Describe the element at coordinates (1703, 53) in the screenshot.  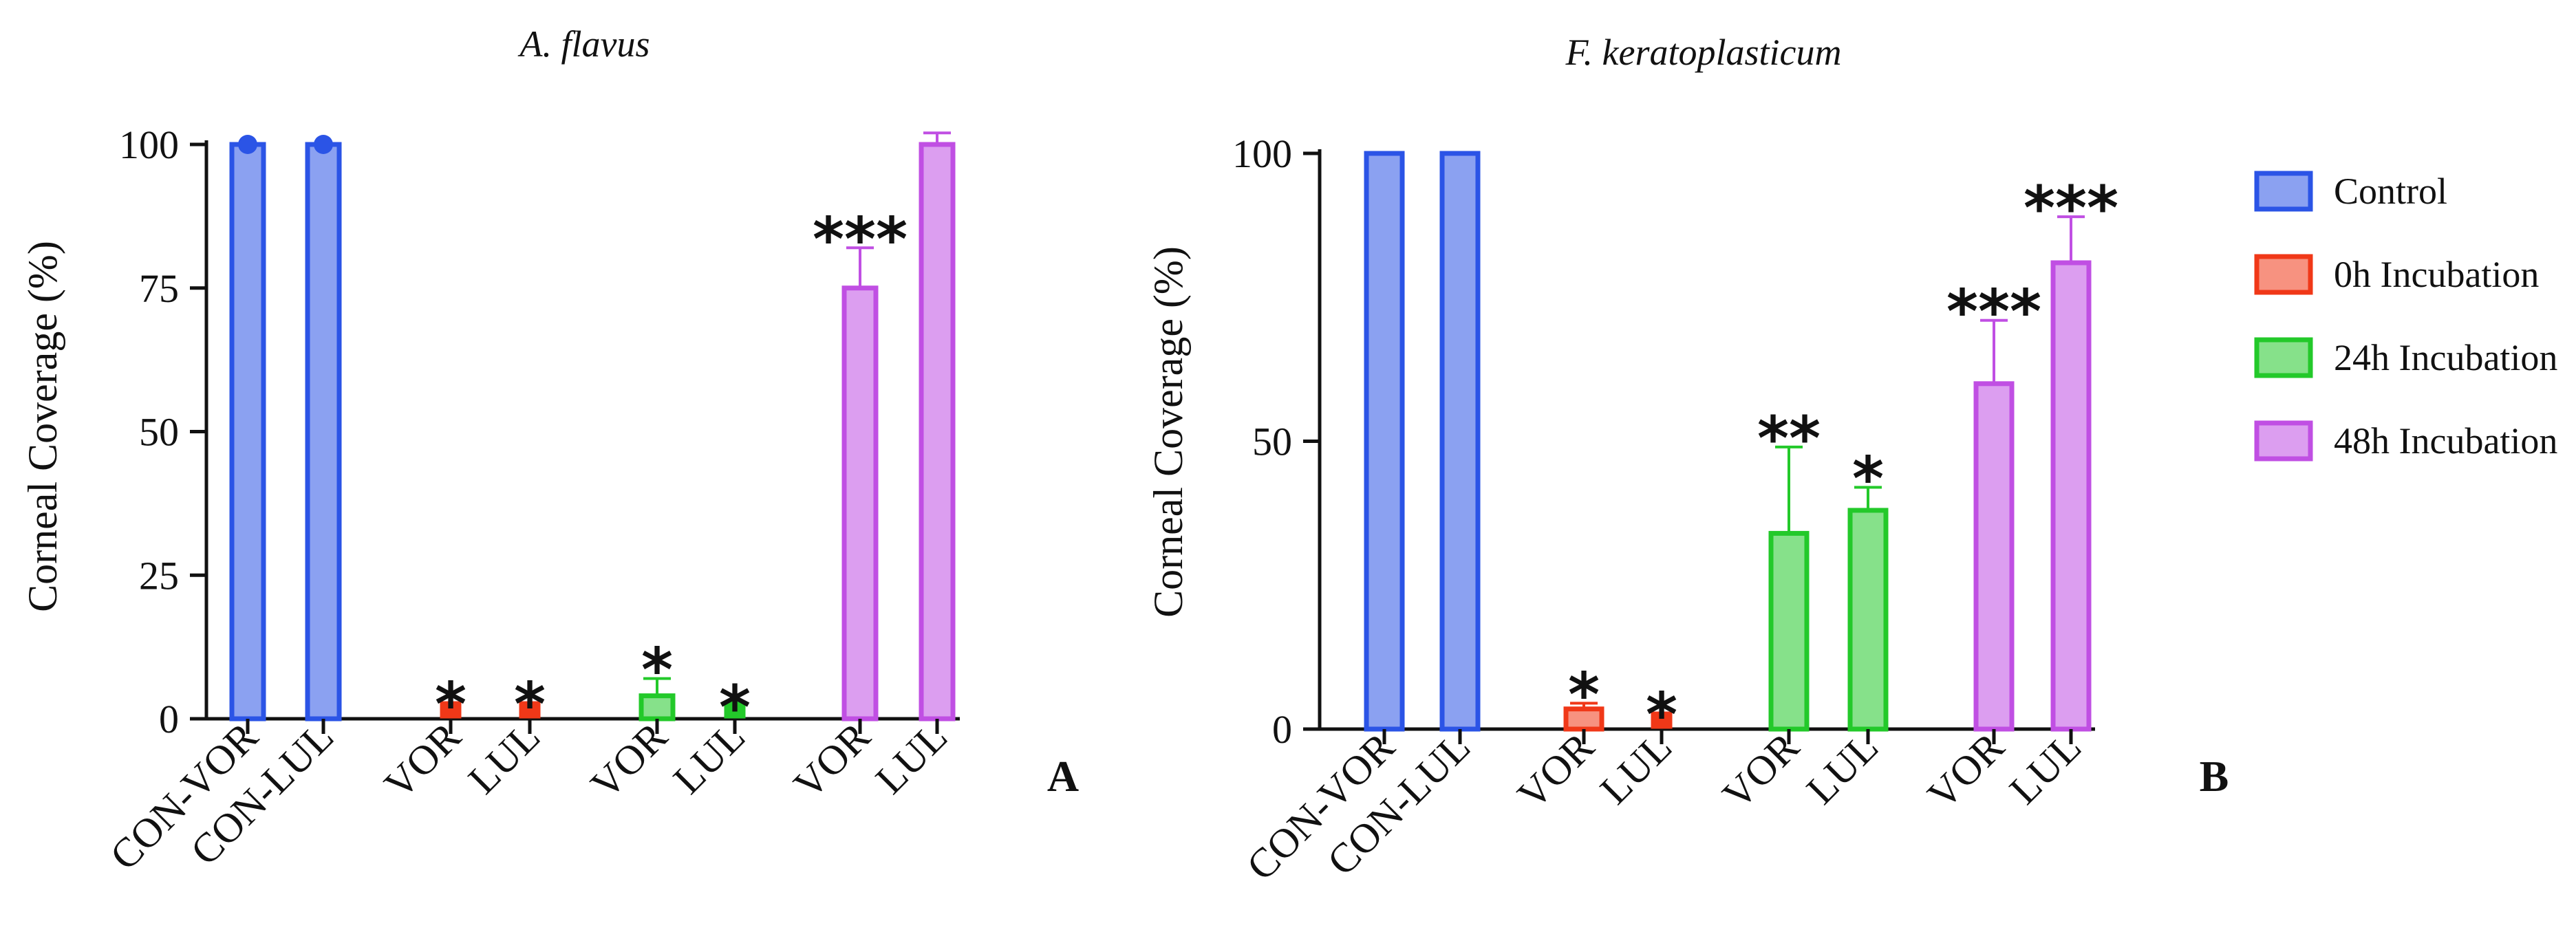
I see `panel-b-title: F. keratoplasticum` at that location.